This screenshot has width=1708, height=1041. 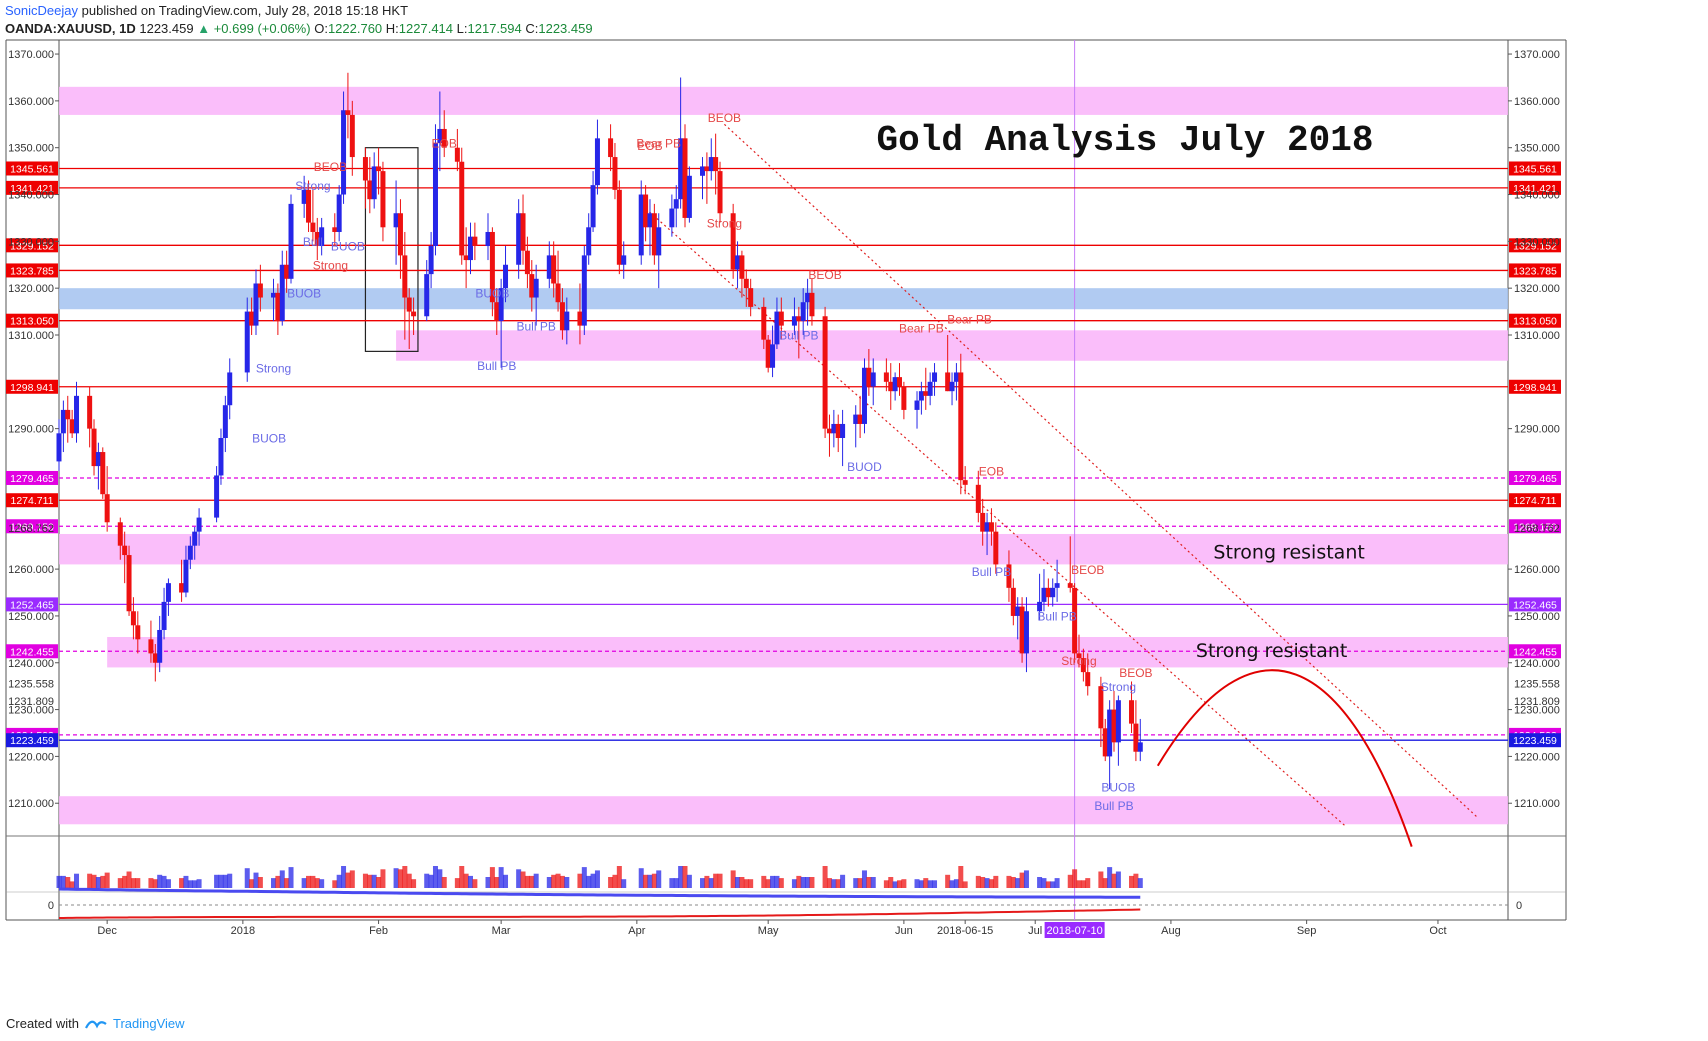 I want to click on extra-label-right-1: 1235.558, so click(x=1537, y=685).